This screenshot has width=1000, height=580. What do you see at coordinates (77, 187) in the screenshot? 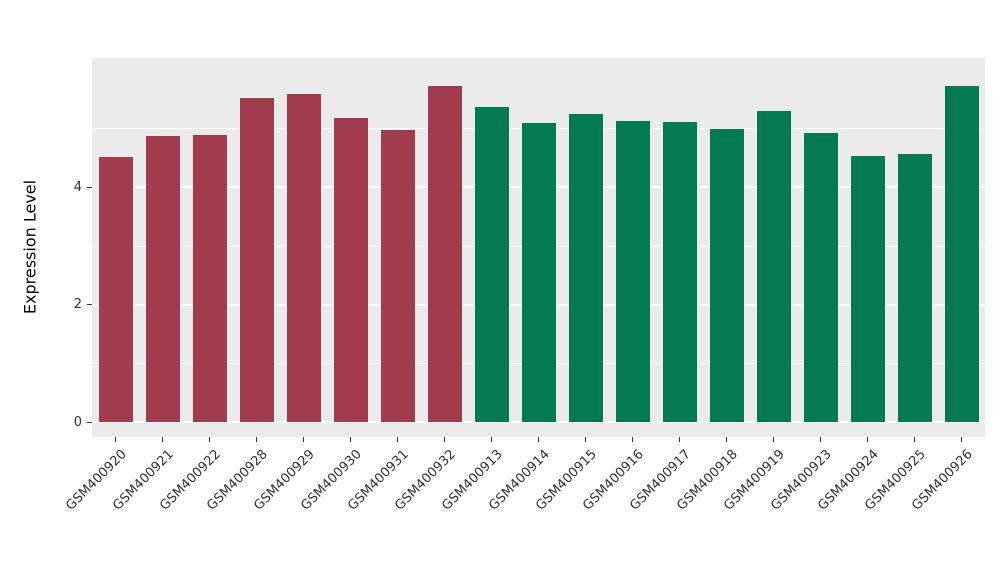
I see `y-tick-label: 4` at bounding box center [77, 187].